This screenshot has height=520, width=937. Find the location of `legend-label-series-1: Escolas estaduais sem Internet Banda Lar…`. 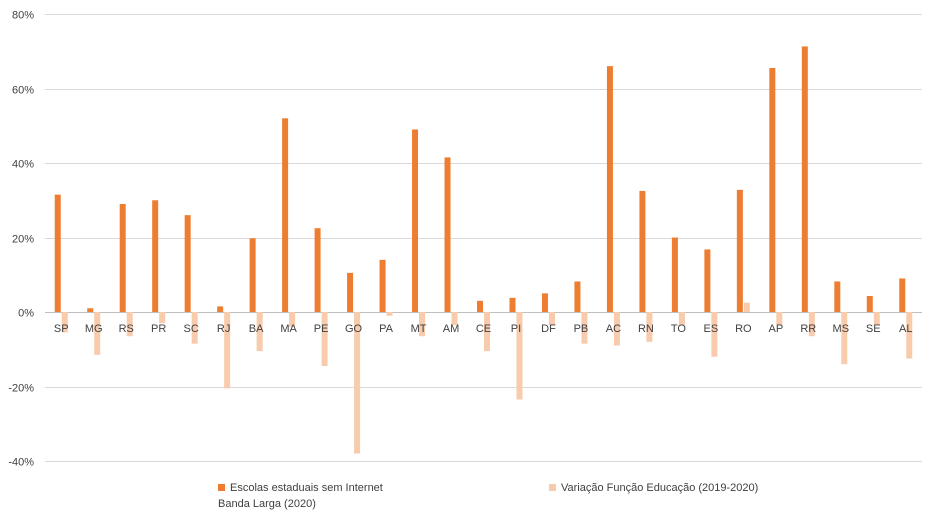

legend-label-series-1: Escolas estaduais sem Internet Banda Lar… is located at coordinates (300, 496).